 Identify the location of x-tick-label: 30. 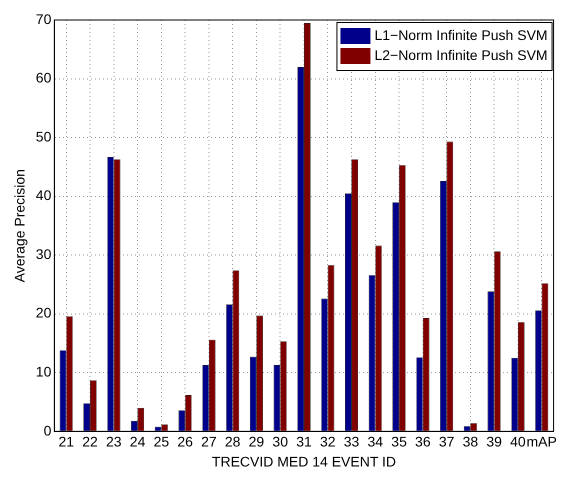
(280, 442).